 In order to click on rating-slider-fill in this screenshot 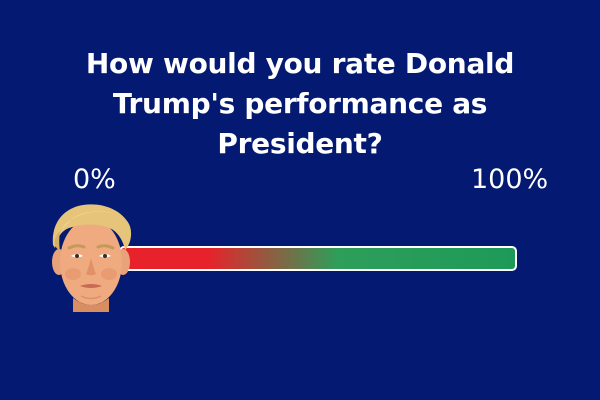, I will do `click(318, 258)`.